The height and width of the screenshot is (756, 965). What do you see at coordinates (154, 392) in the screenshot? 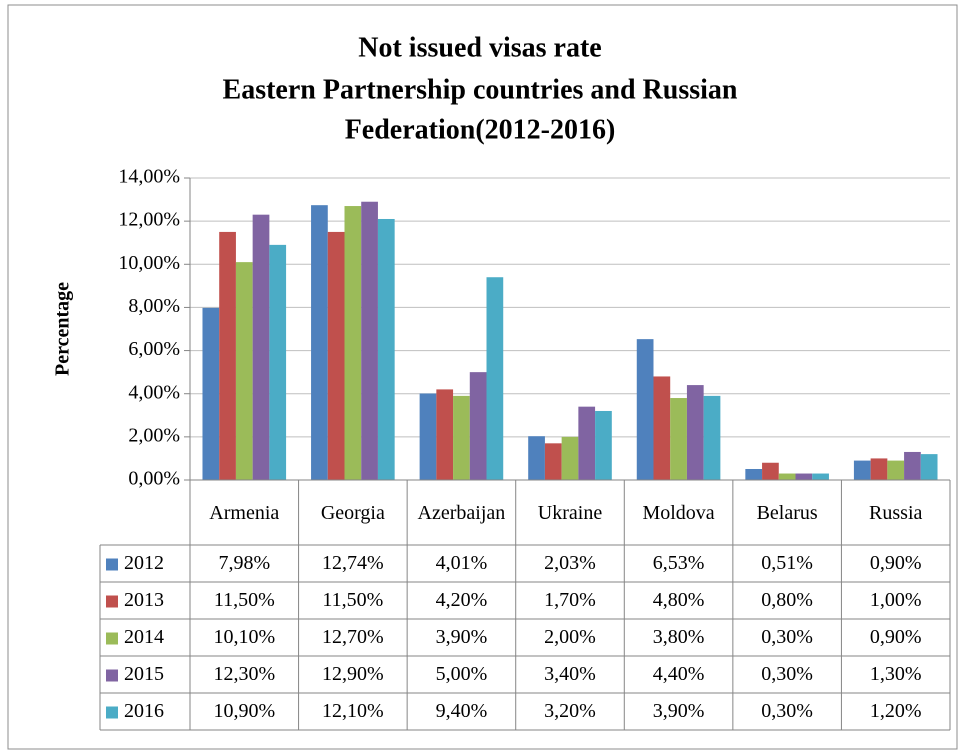
I see `y-tick-label: 4,00%` at bounding box center [154, 392].